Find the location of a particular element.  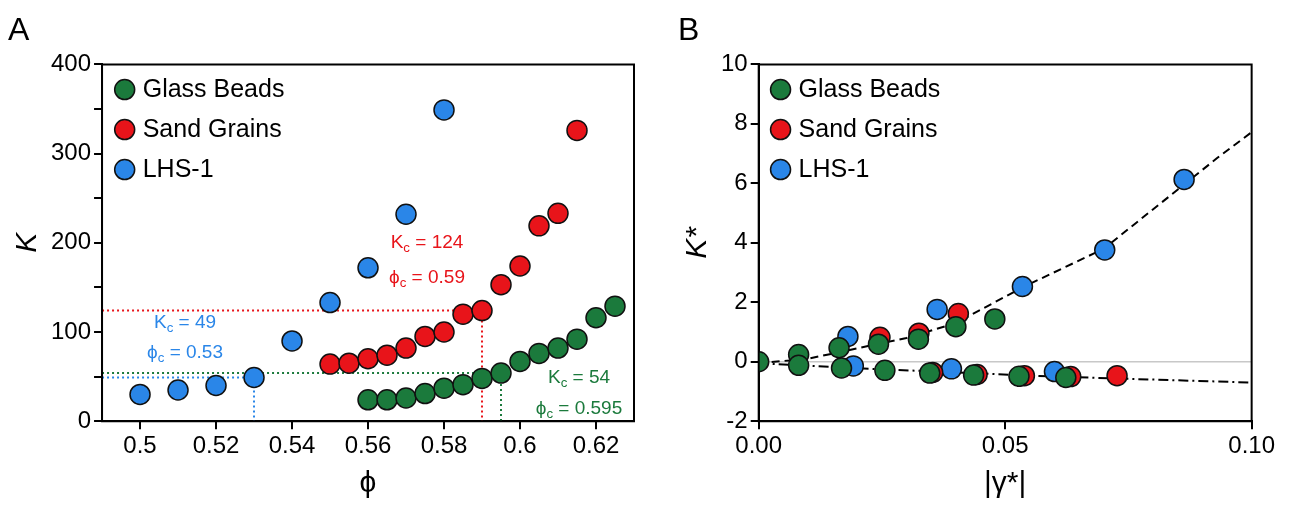

x-tick-label: 0.5 is located at coordinates (140, 445).